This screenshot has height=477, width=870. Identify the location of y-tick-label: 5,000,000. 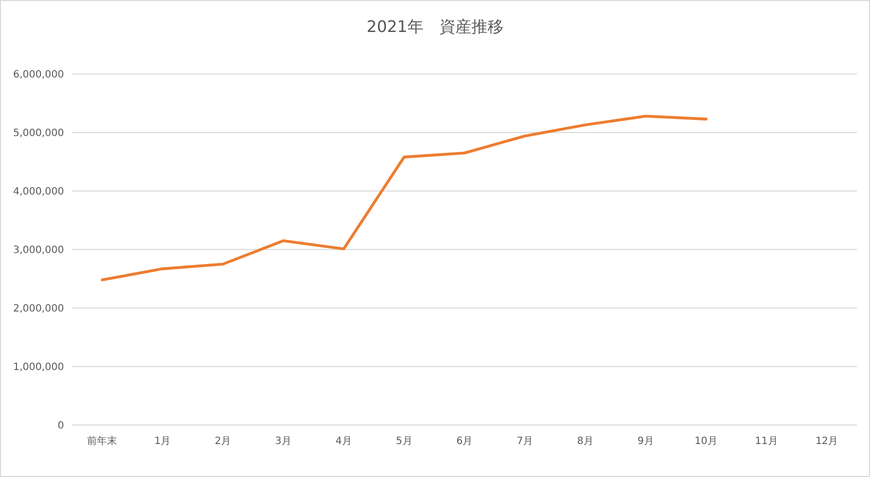
(38, 133).